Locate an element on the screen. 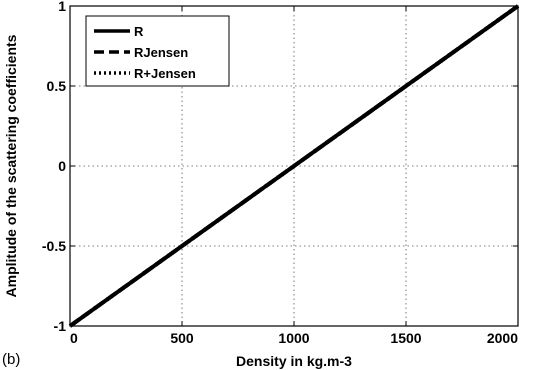 The height and width of the screenshot is (370, 534). legend-label: RJensen is located at coordinates (161, 52).